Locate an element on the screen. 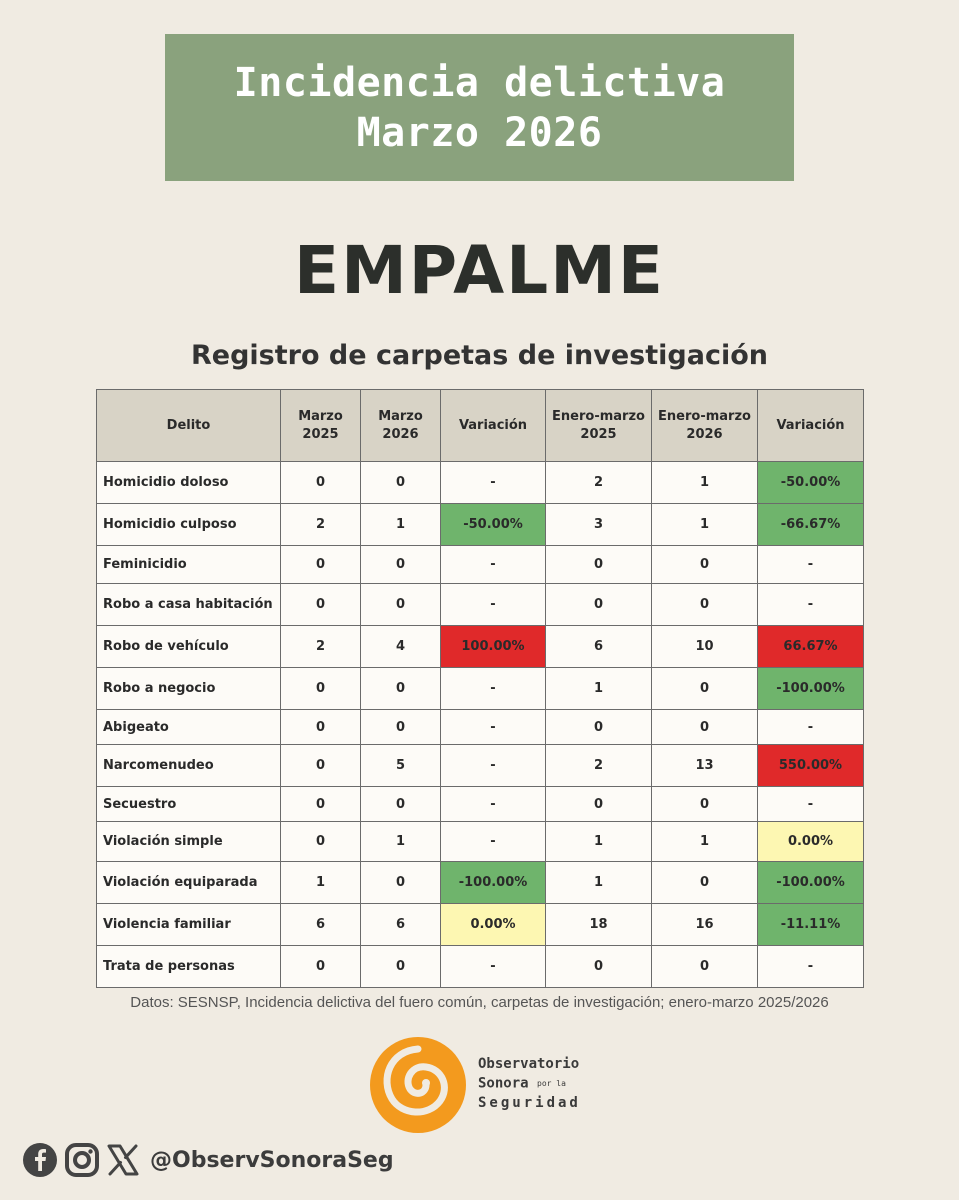 This screenshot has width=959, height=1200. table-row: Violación equiparada 1 0 -100.00% 1 0 -100.00% is located at coordinates (480, 882).